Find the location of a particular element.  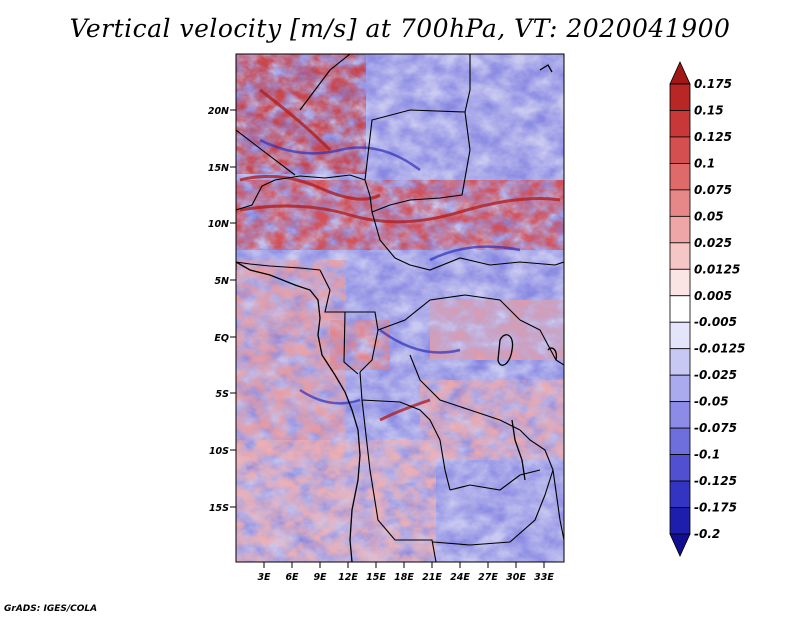

colorbar-label: -0.075 is located at coordinates (715, 428).